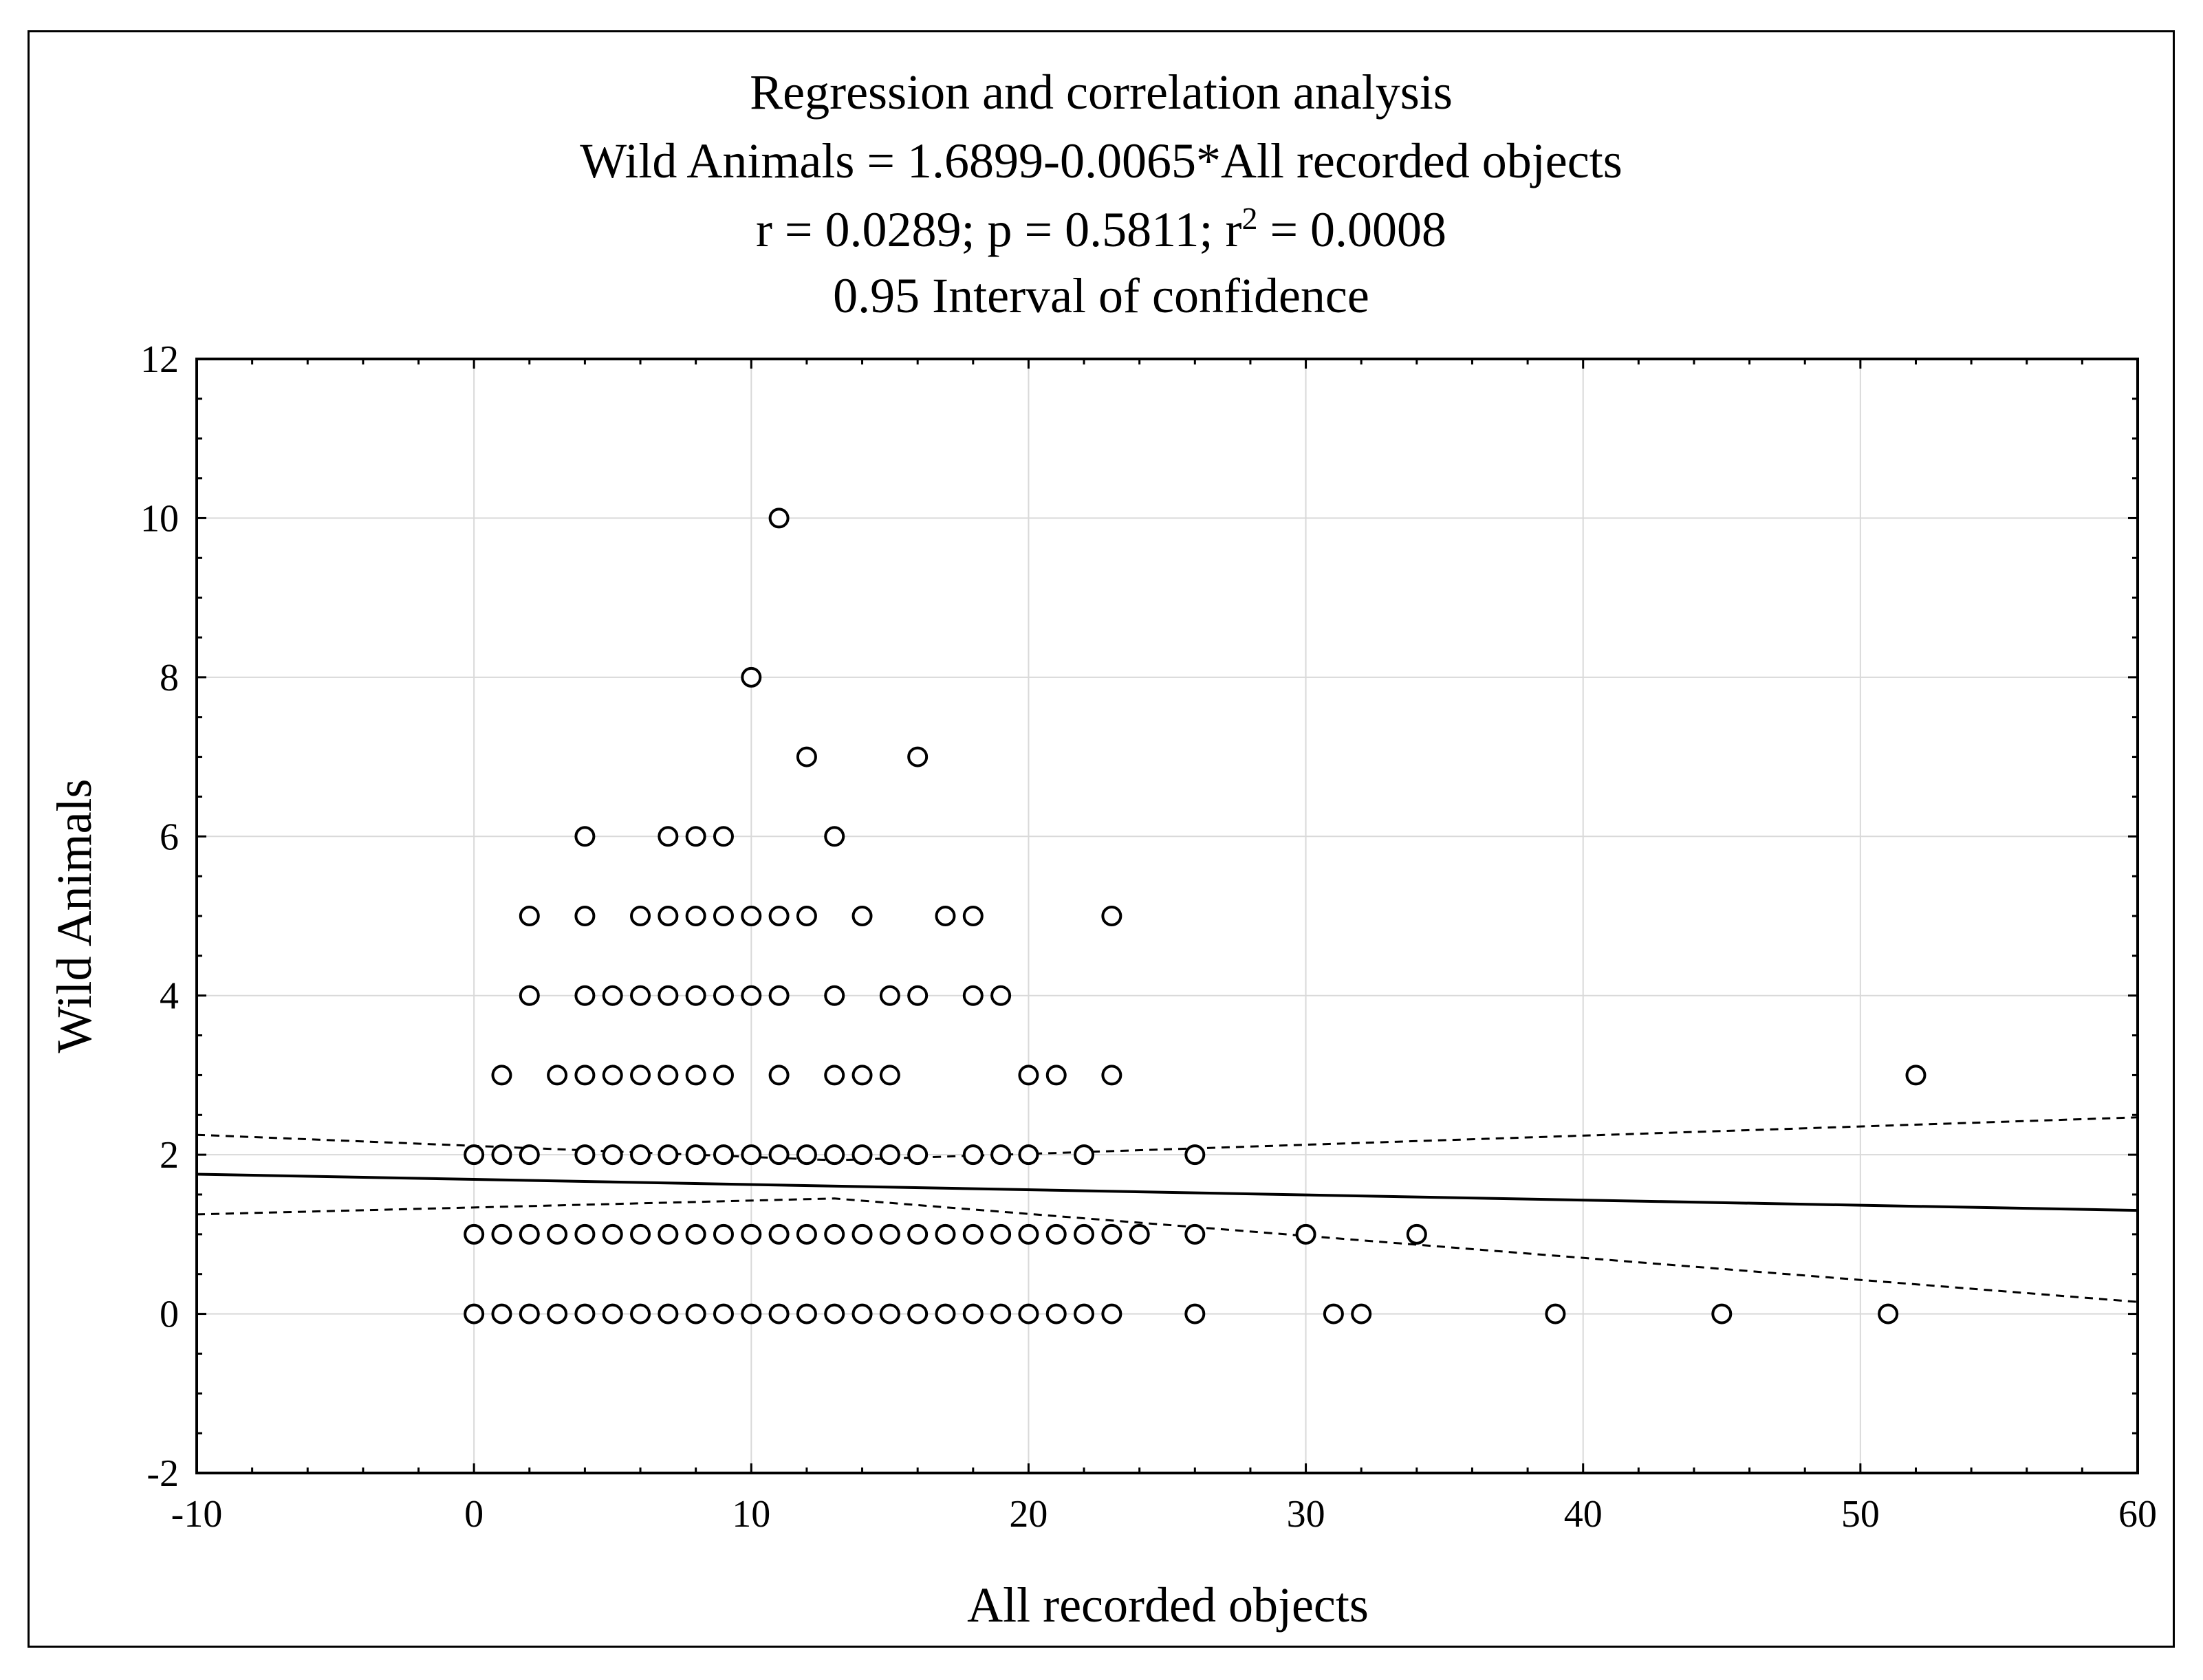  Describe the element at coordinates (1249, 218) in the screenshot. I see `stats-r2-superscript: 2` at that location.